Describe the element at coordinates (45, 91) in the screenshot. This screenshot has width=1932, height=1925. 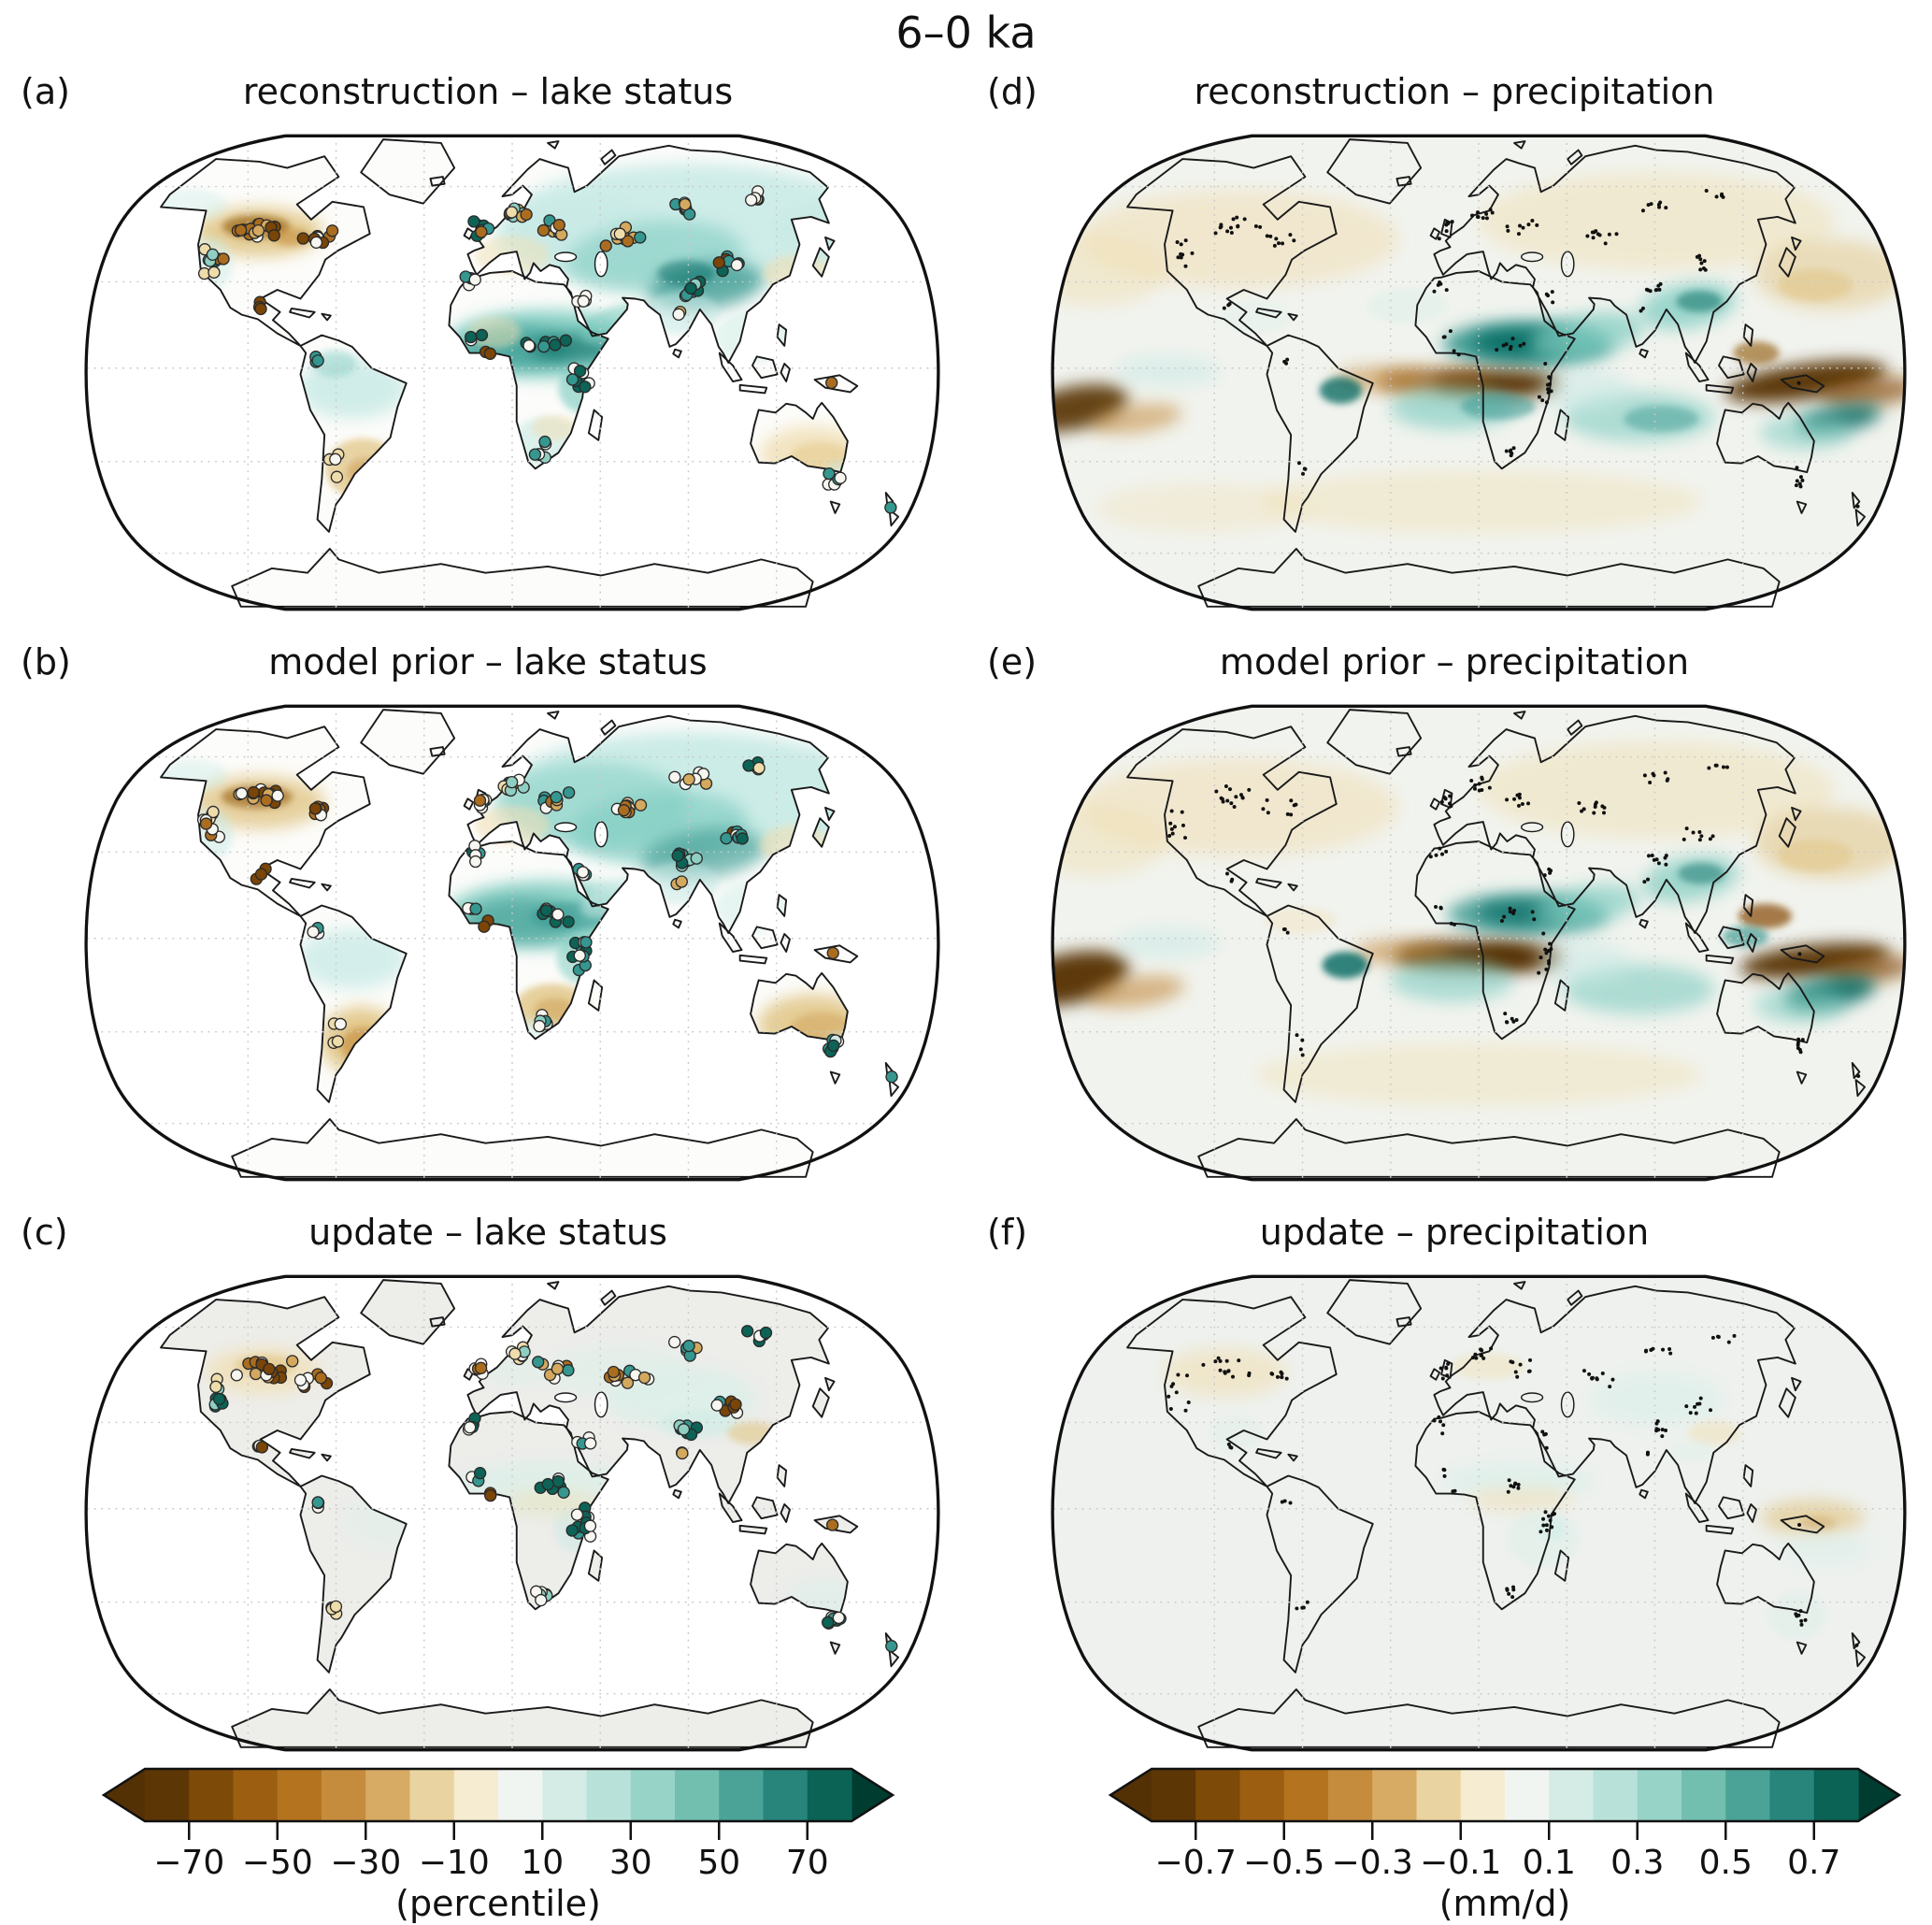
I see `panel-label-a: (a)` at that location.